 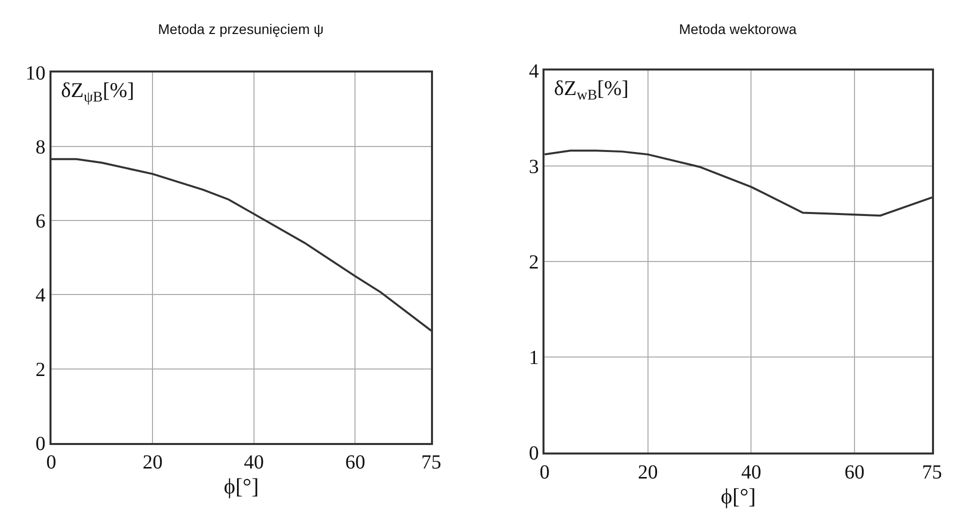 What do you see at coordinates (738, 29) in the screenshot?
I see `chart-title: Metoda wektorowa` at bounding box center [738, 29].